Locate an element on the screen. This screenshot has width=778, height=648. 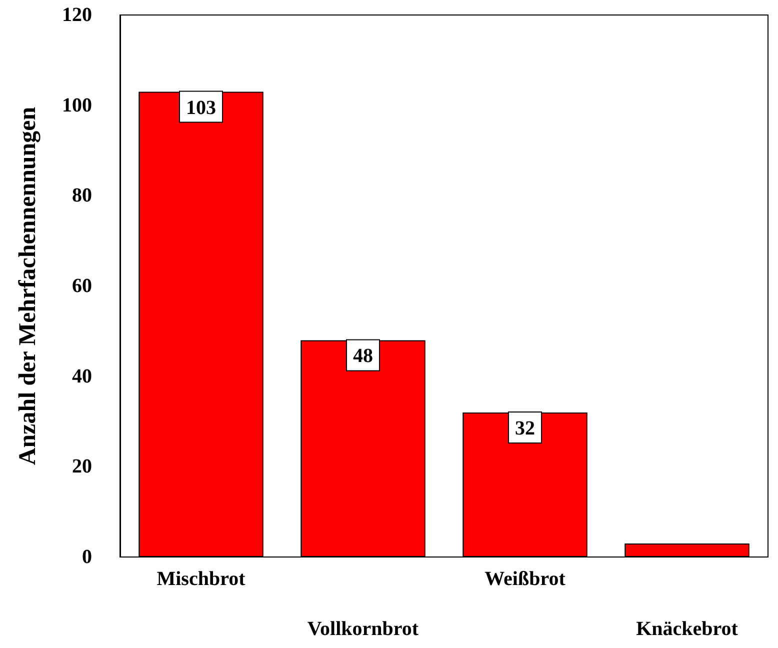
y-tick-label: 20 is located at coordinates (82, 467).